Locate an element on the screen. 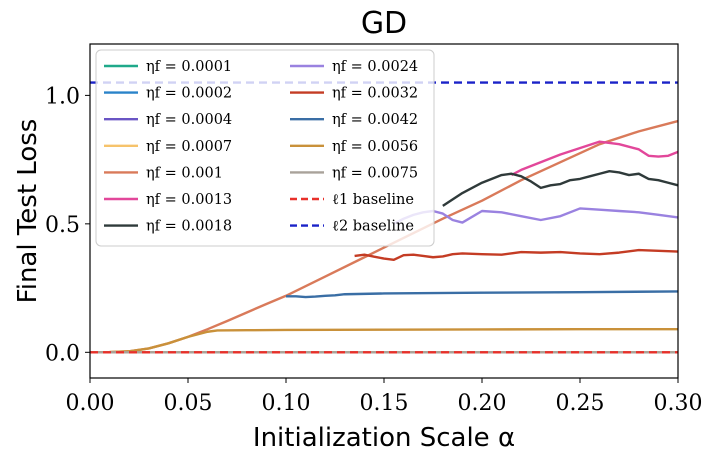 This screenshot has width=714, height=460. x-tick-label: 0.15 is located at coordinates (384, 403).